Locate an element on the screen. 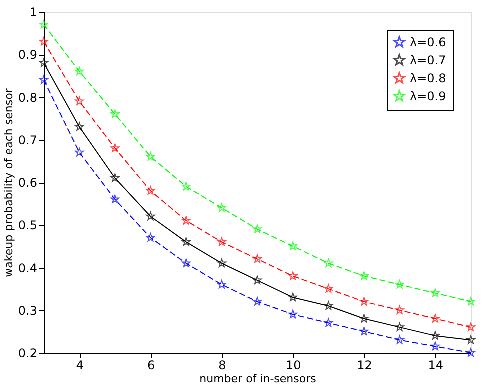 Image resolution: width=485 pixels, height=386 pixels. x-tick-label: 14 is located at coordinates (436, 365).